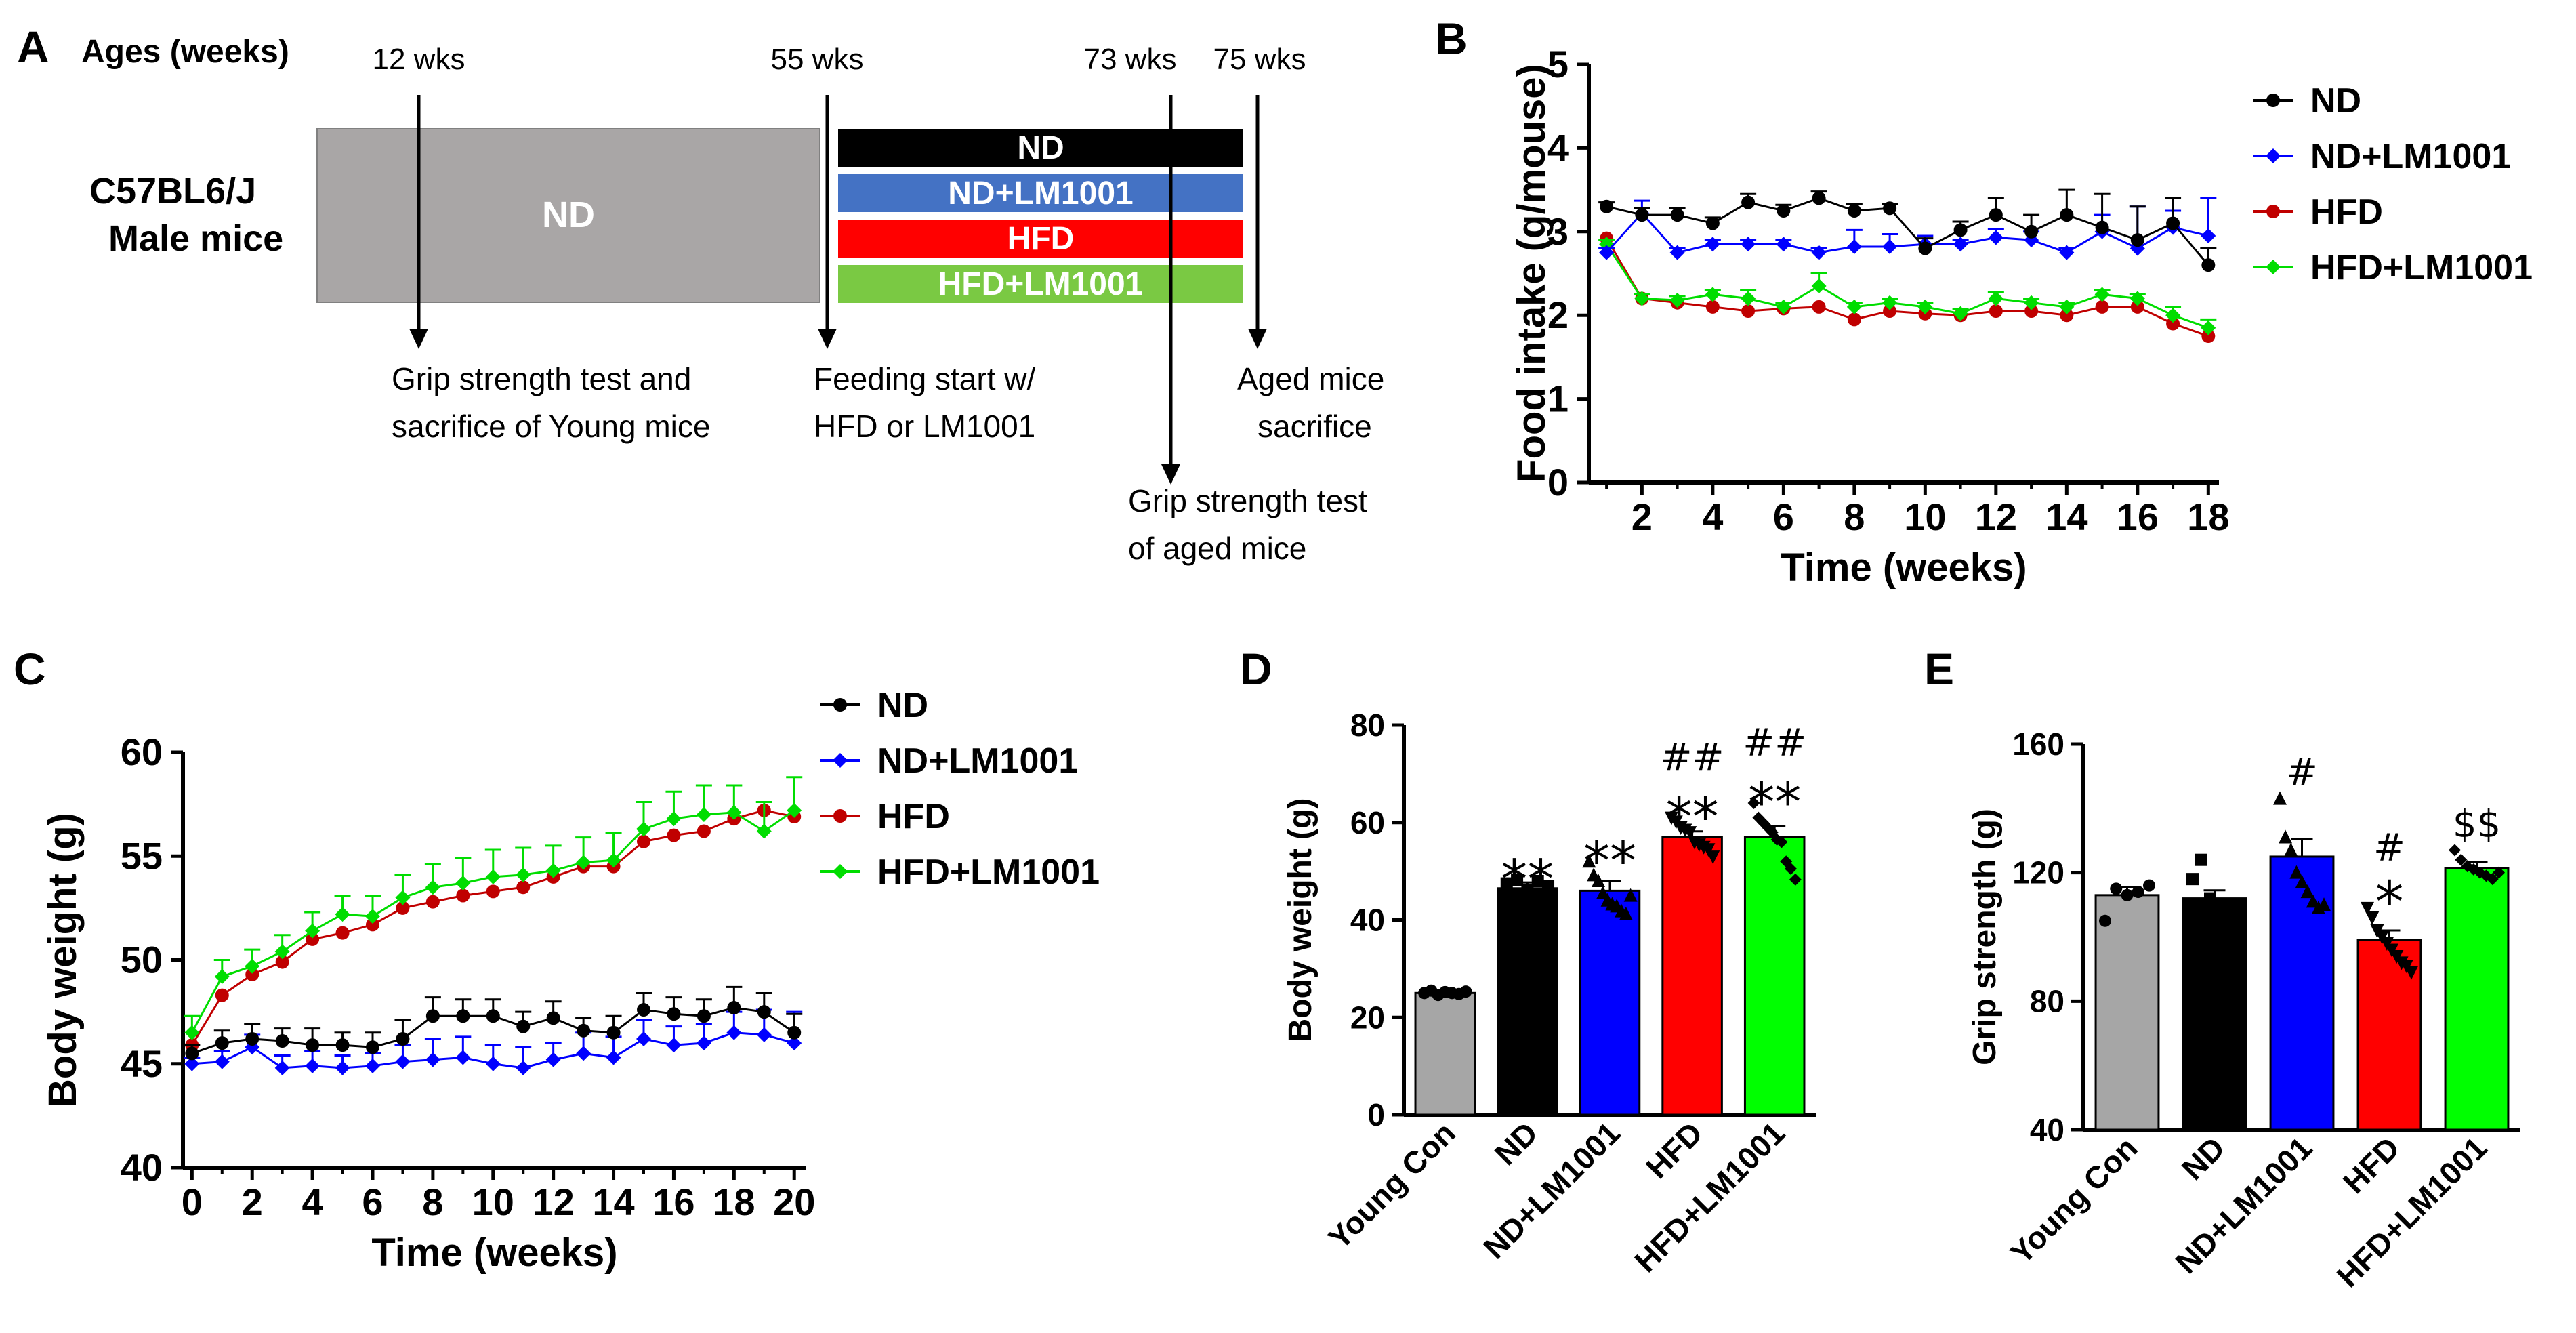  Describe the element at coordinates (2389, 848) in the screenshot. I see `e-sig-top: #` at that location.